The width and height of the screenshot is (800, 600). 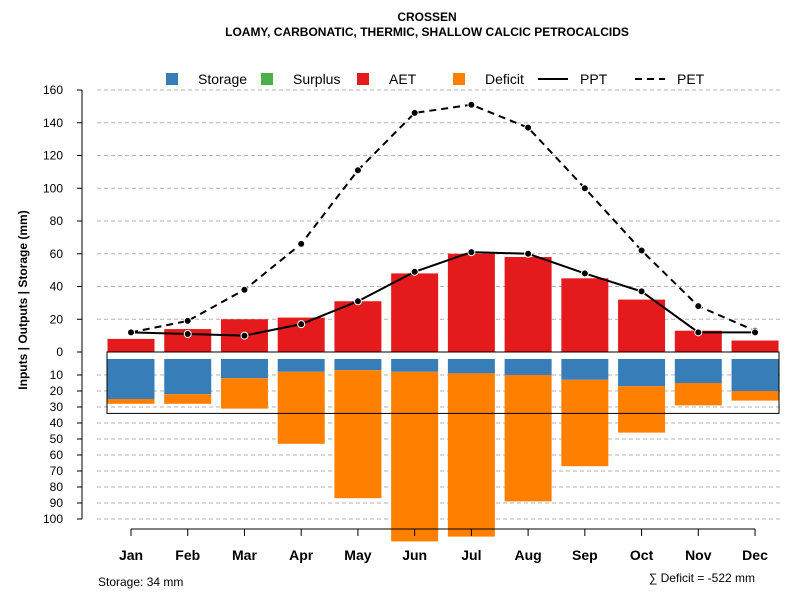 What do you see at coordinates (316, 79) in the screenshot?
I see `legend-label-surplus: Surplus` at bounding box center [316, 79].